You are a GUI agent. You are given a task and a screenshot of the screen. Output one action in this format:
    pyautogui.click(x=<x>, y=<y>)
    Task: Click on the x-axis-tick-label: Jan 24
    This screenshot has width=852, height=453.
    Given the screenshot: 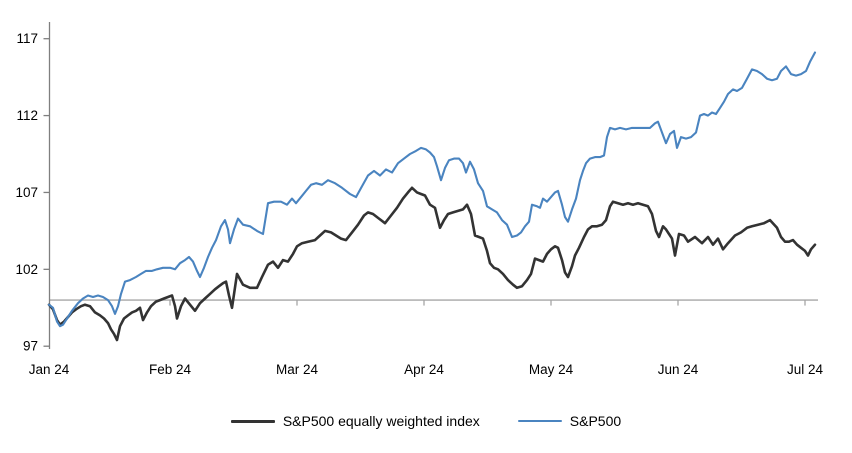 What is the action you would take?
    pyautogui.click(x=49, y=369)
    